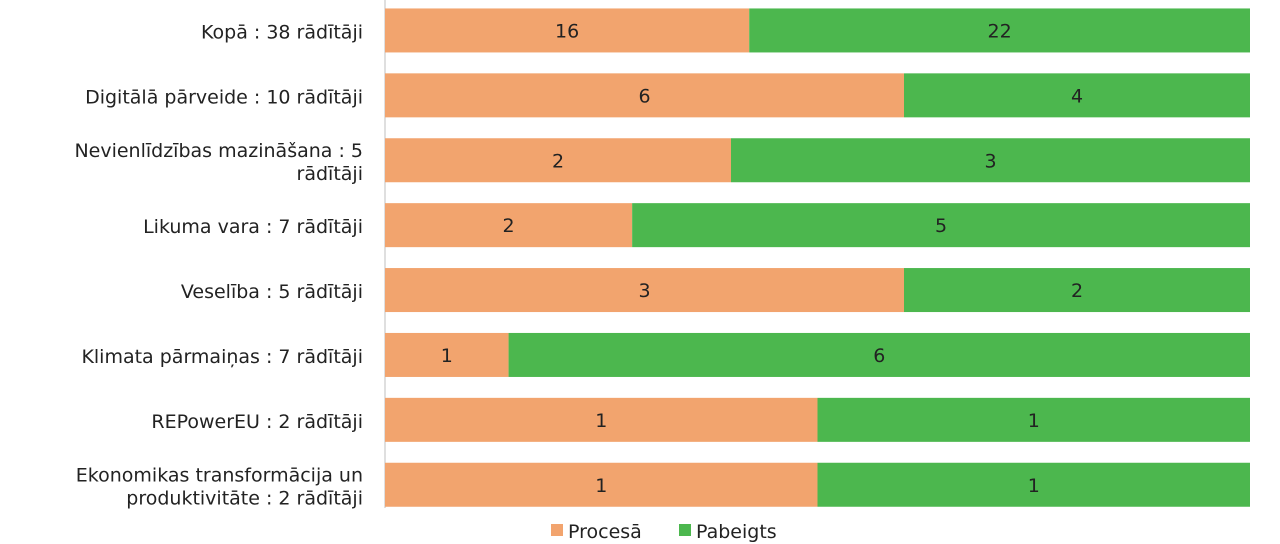 The image size is (1280, 544). I want to click on category-label: Veselība : 5 rādītāji, so click(272, 292).